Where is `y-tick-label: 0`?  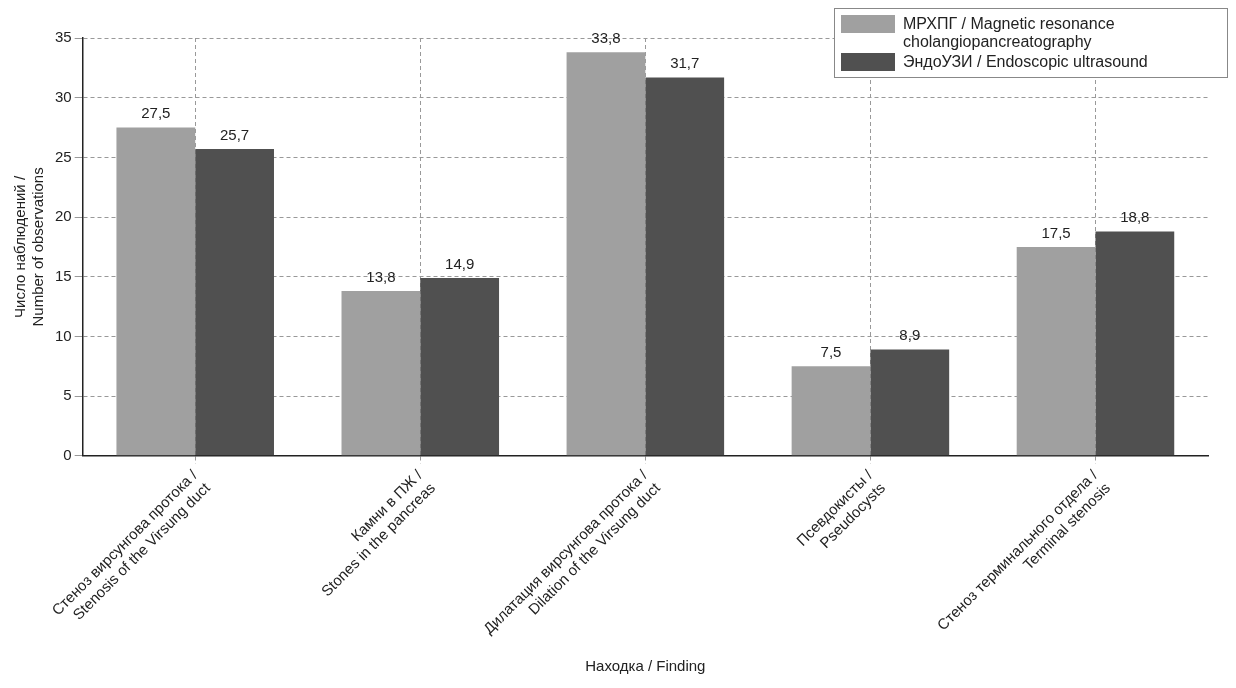 y-tick-label: 0 is located at coordinates (67, 454).